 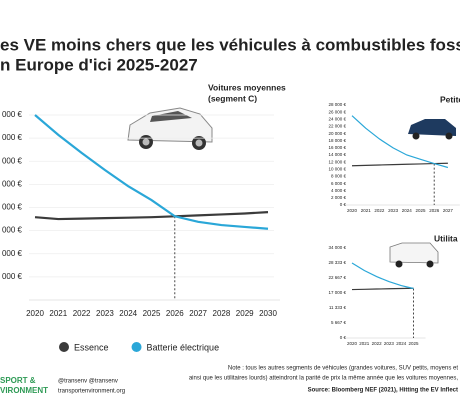 I want to click on x-tick-label: 2029, so click(x=245, y=313).